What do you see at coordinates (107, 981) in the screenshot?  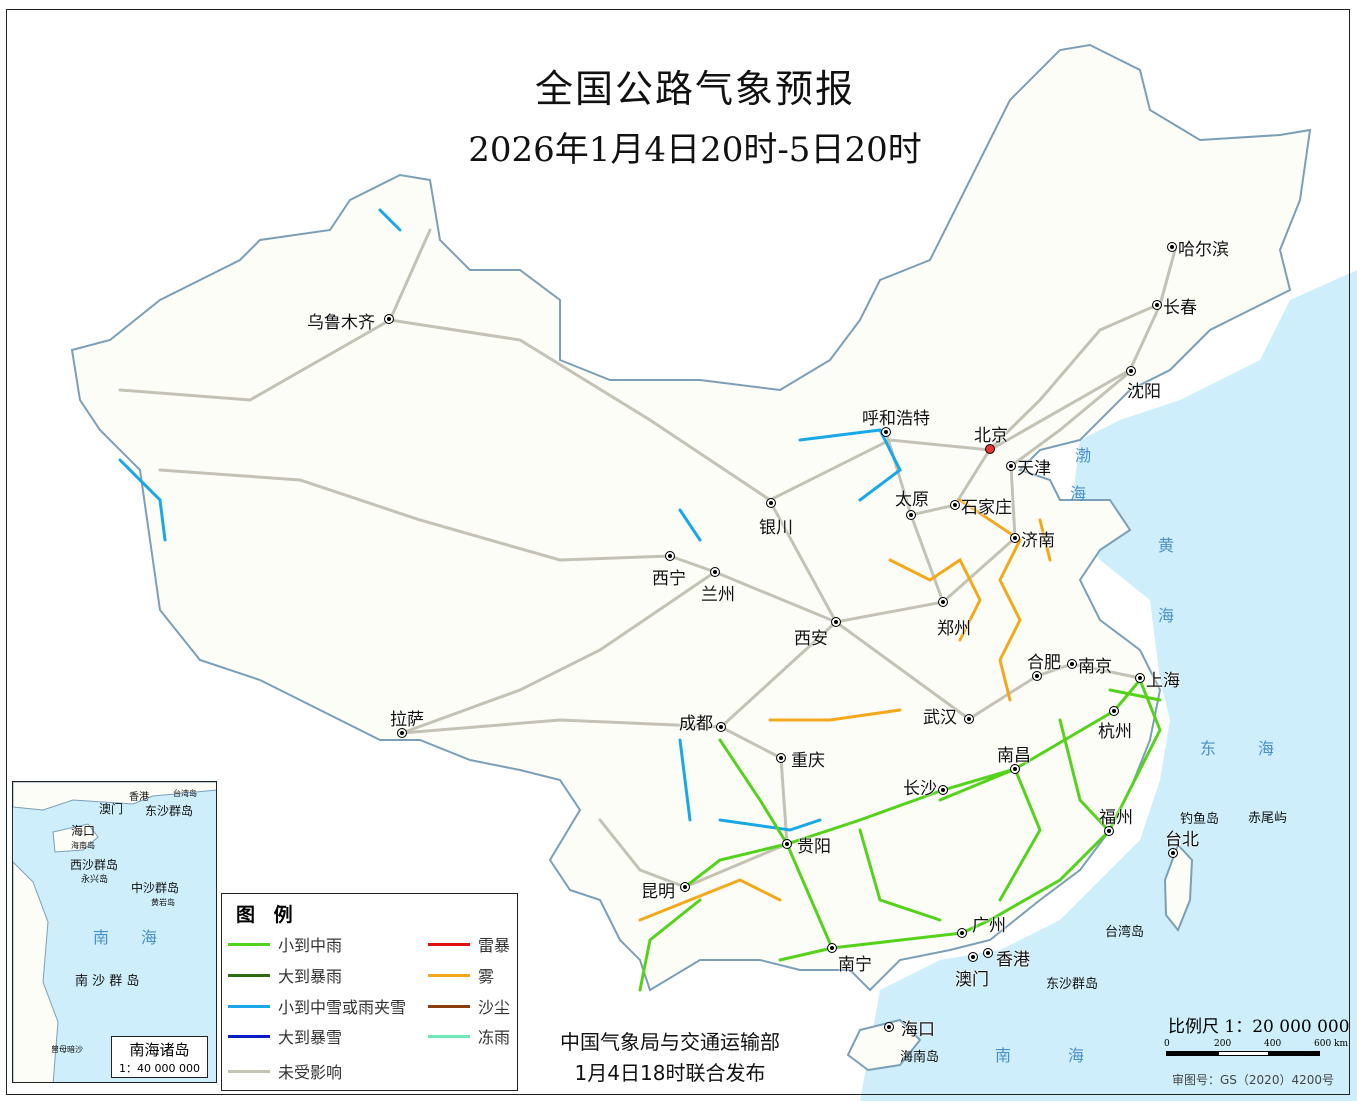 I see `inset-label: 南 沙 群 岛` at bounding box center [107, 981].